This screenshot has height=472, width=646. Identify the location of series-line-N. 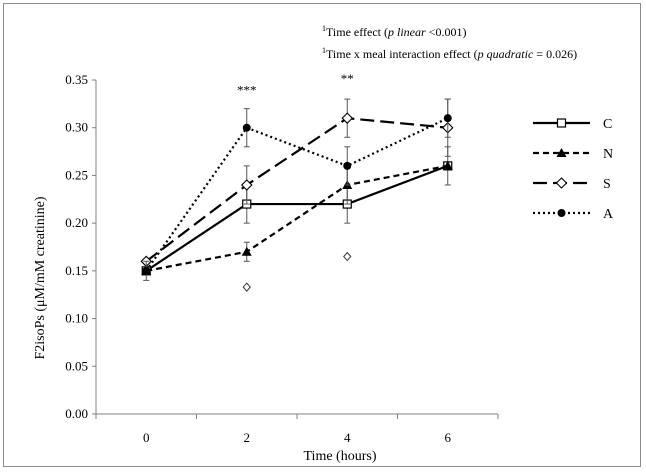
(297, 218).